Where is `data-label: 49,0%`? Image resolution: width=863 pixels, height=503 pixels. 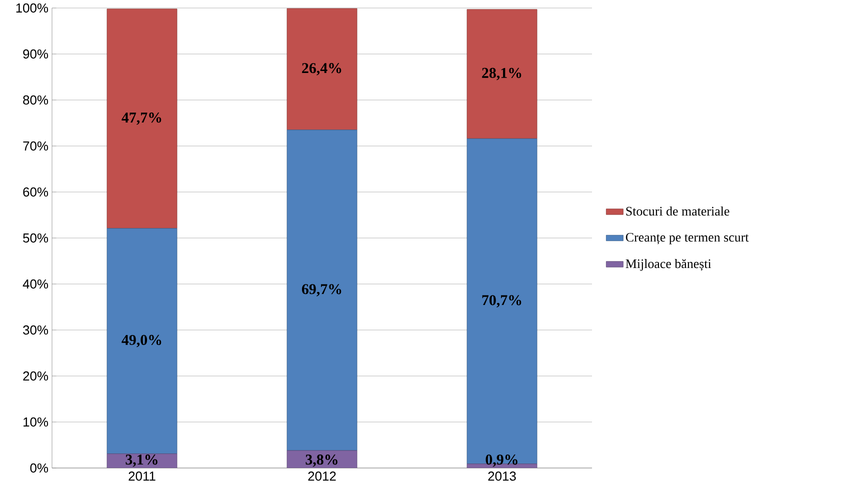 data-label: 49,0% is located at coordinates (142, 341).